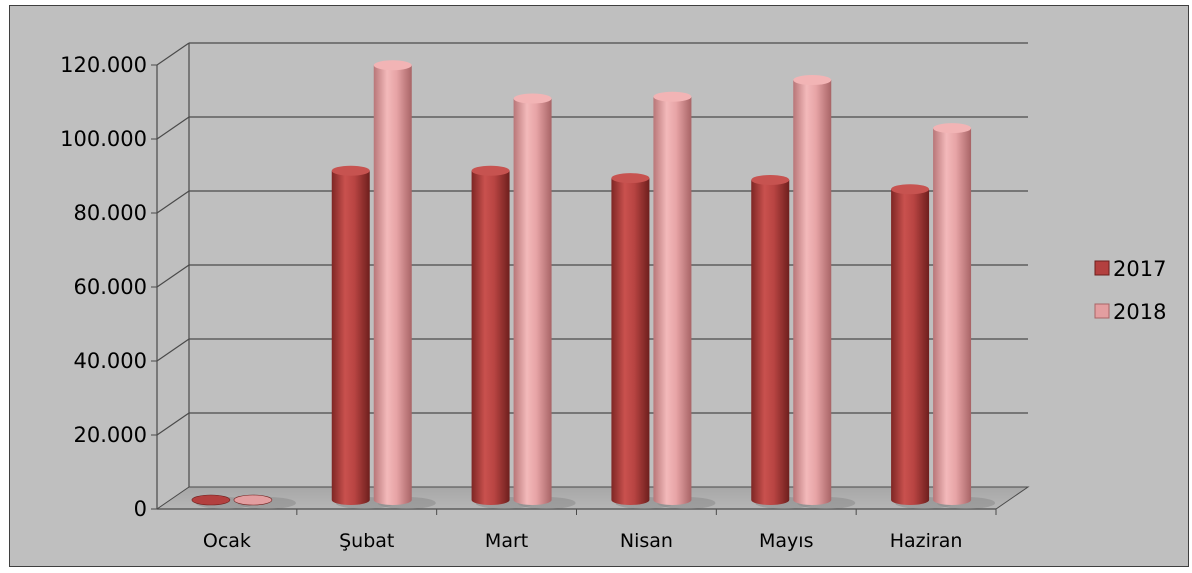 Image resolution: width=1192 pixels, height=573 pixels. I want to click on bar-top-2017-Nisan, so click(630, 178).